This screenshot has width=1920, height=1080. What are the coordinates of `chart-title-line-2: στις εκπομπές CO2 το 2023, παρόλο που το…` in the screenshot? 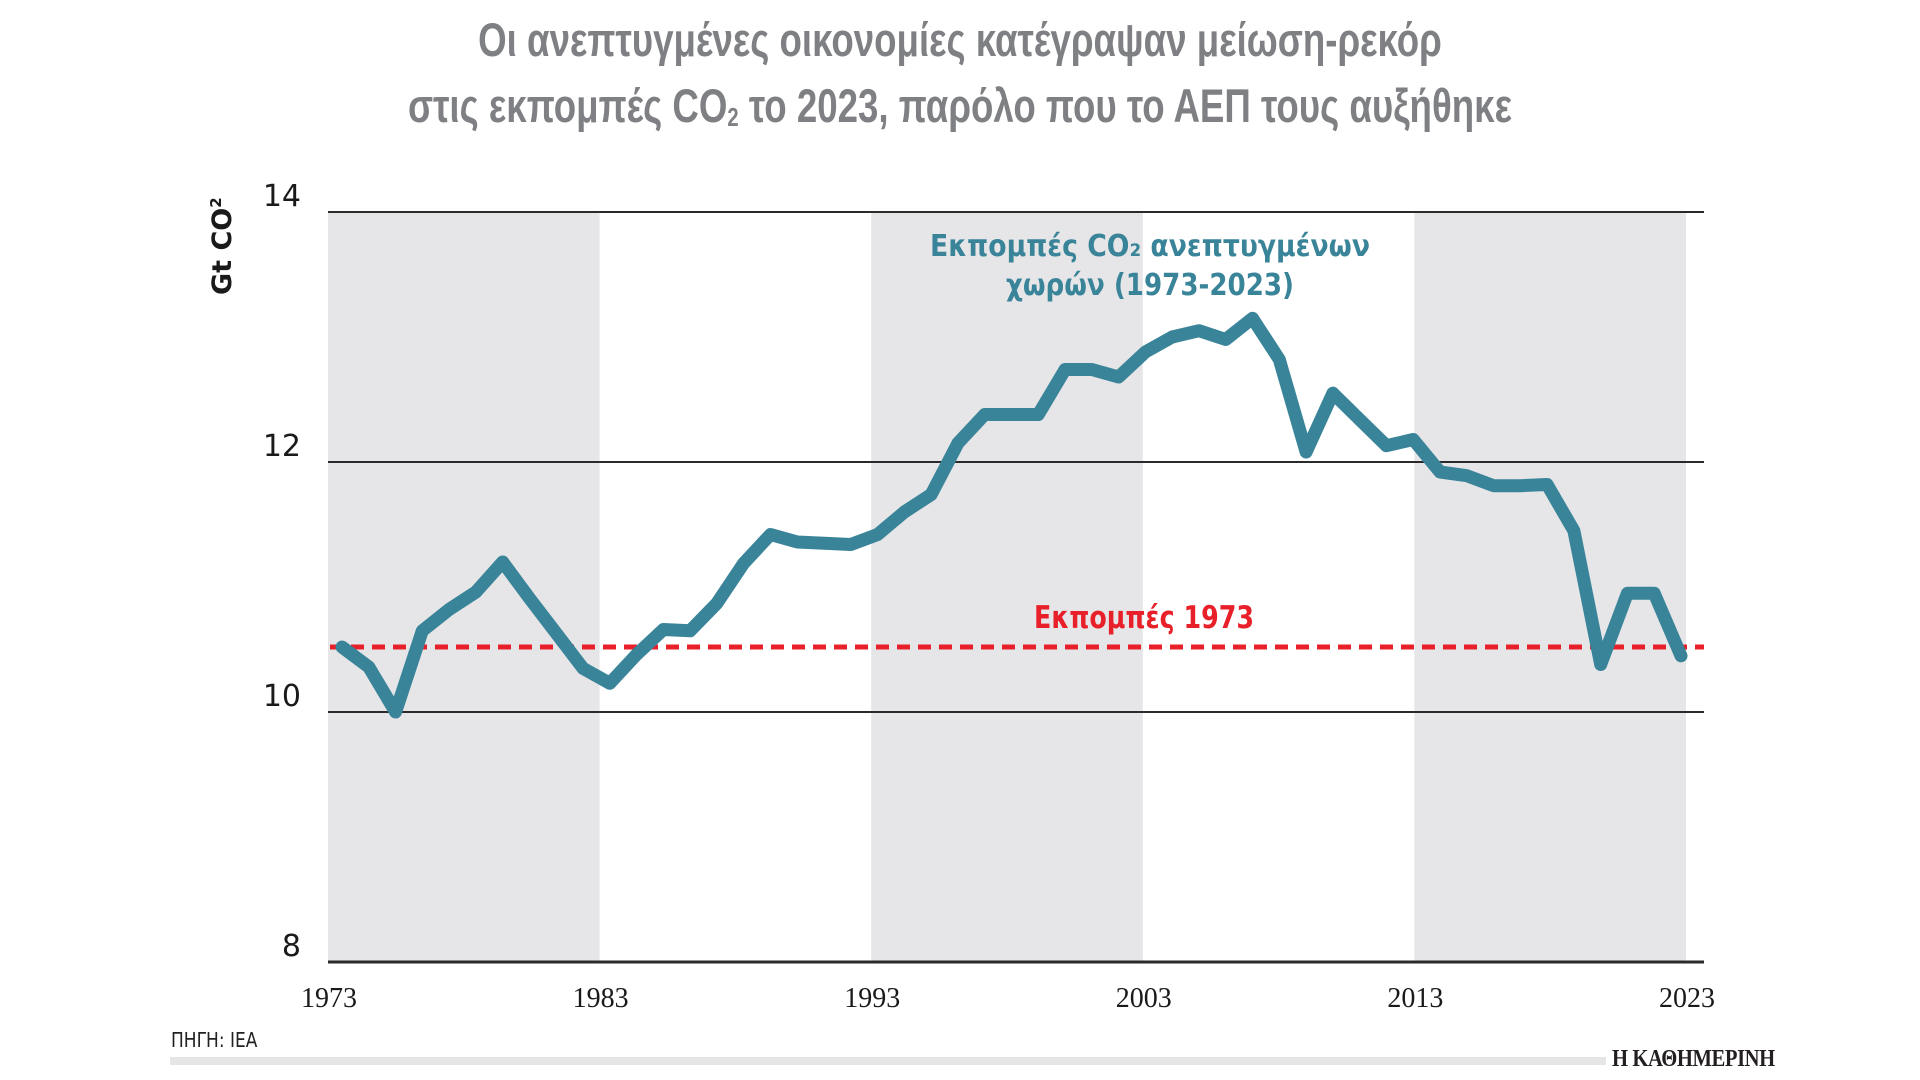 It's located at (960, 105).